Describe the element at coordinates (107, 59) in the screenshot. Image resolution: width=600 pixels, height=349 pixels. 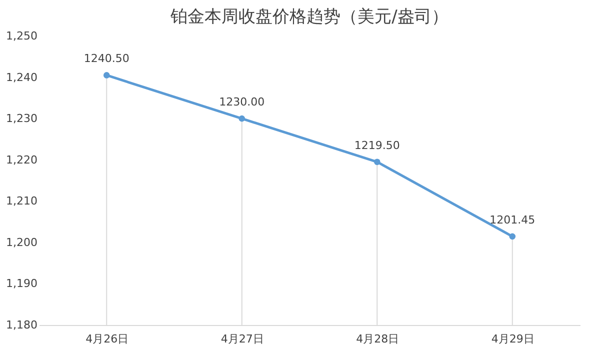
I see `data-label: 1240.50` at that location.